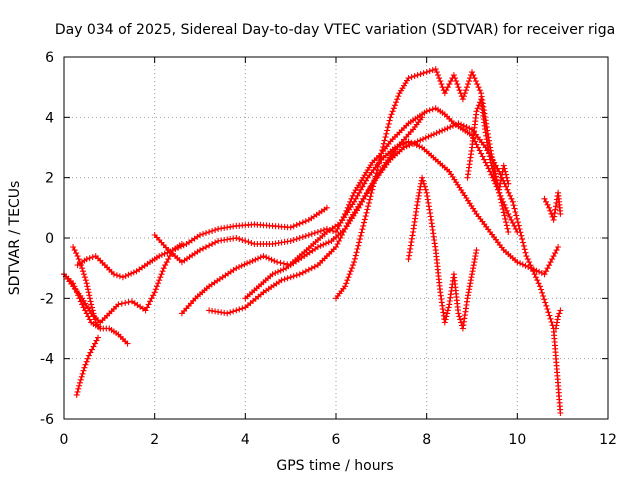 This screenshot has width=640, height=480. I want to click on y-tick-label: -6, so click(47, 420).